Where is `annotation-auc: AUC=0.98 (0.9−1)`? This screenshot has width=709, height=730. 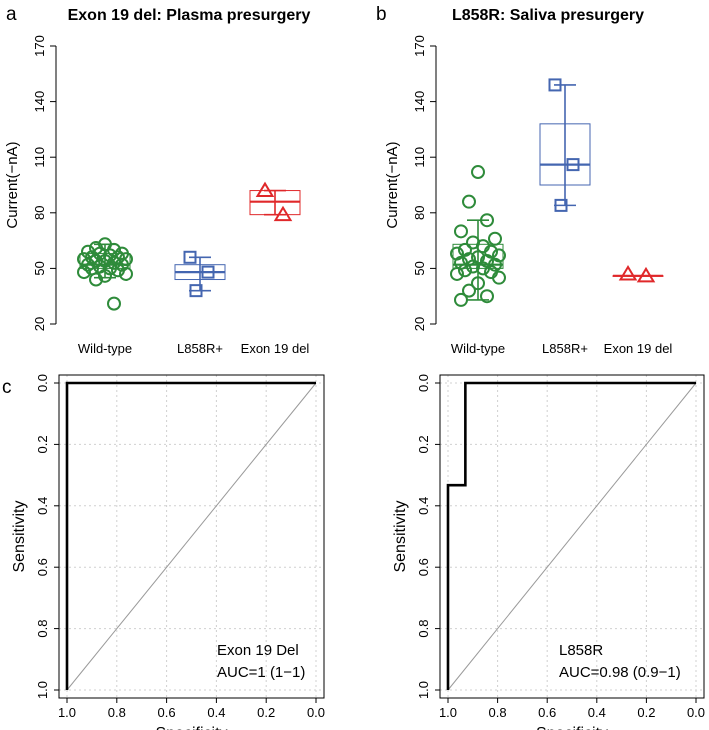
annotation-auc: AUC=0.98 (0.9−1) is located at coordinates (620, 672).